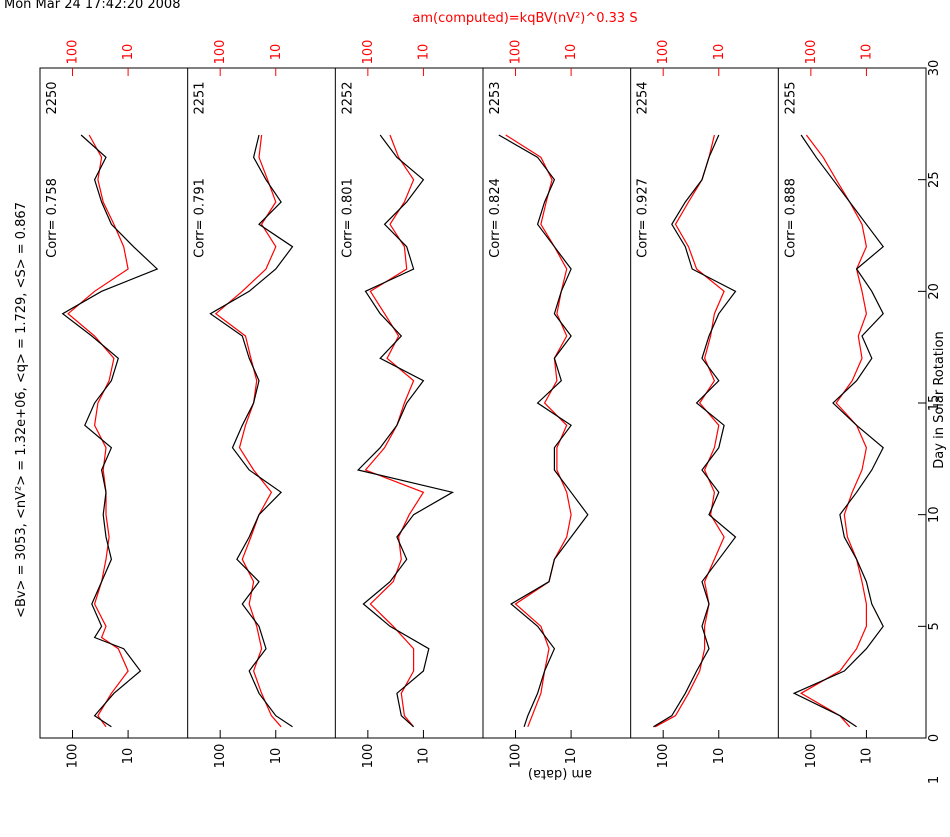 The image size is (950, 837). I want to click on x-tick-label: 30, so click(934, 68).